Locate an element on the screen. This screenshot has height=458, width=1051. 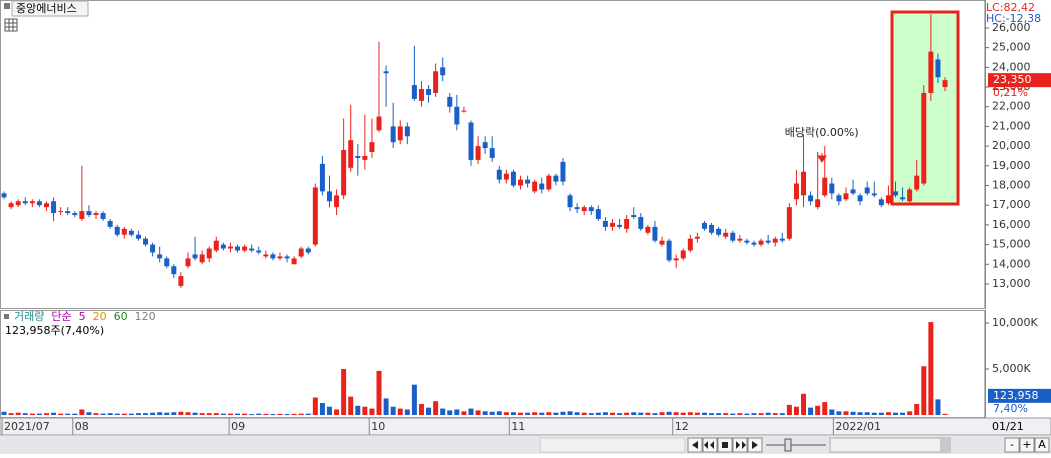
x-tick-label: 12 is located at coordinates (682, 426).